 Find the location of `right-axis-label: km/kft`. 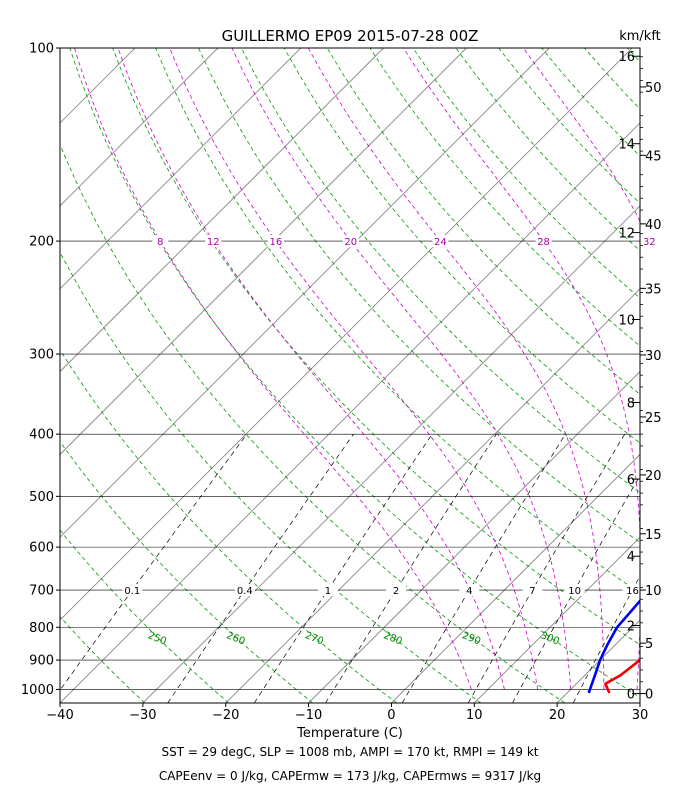

right-axis-label: km/kft is located at coordinates (640, 36).